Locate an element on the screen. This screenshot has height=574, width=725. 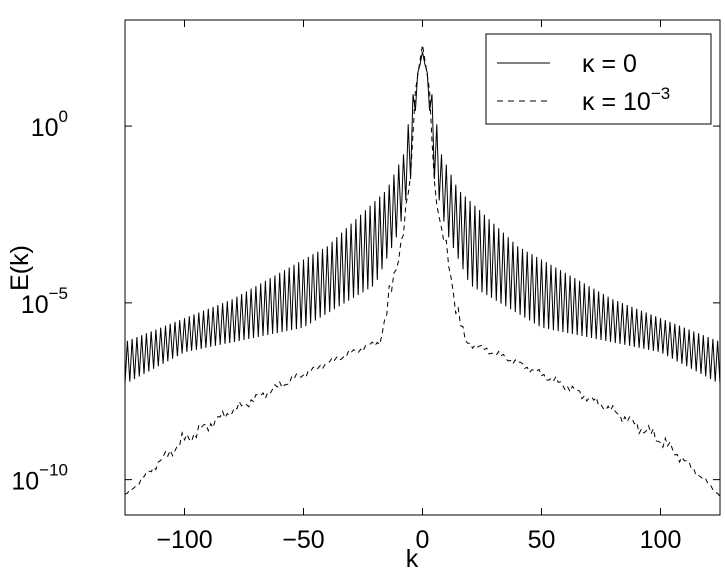
legend-entry-1-text: = 0 is located at coordinates (616, 64).